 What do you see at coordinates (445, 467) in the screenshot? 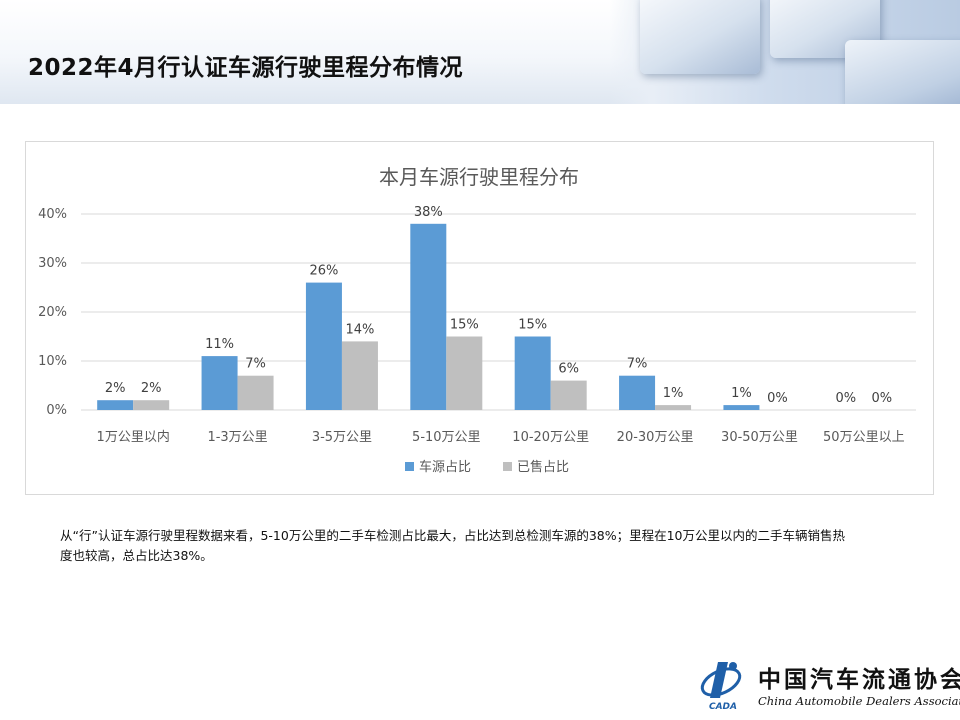
I see `legend-label: 车源占比` at bounding box center [445, 467].